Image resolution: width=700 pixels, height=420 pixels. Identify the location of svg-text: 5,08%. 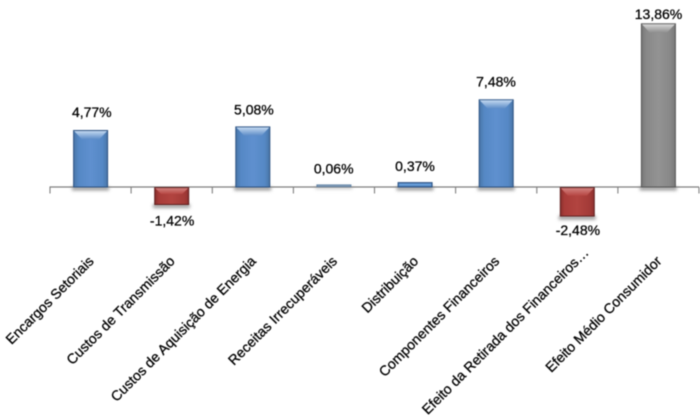
(254, 110).